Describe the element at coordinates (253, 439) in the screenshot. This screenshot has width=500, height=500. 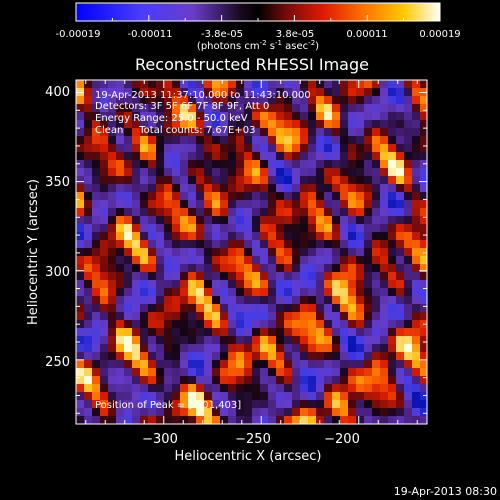
I see `x-tick-label: −250` at that location.